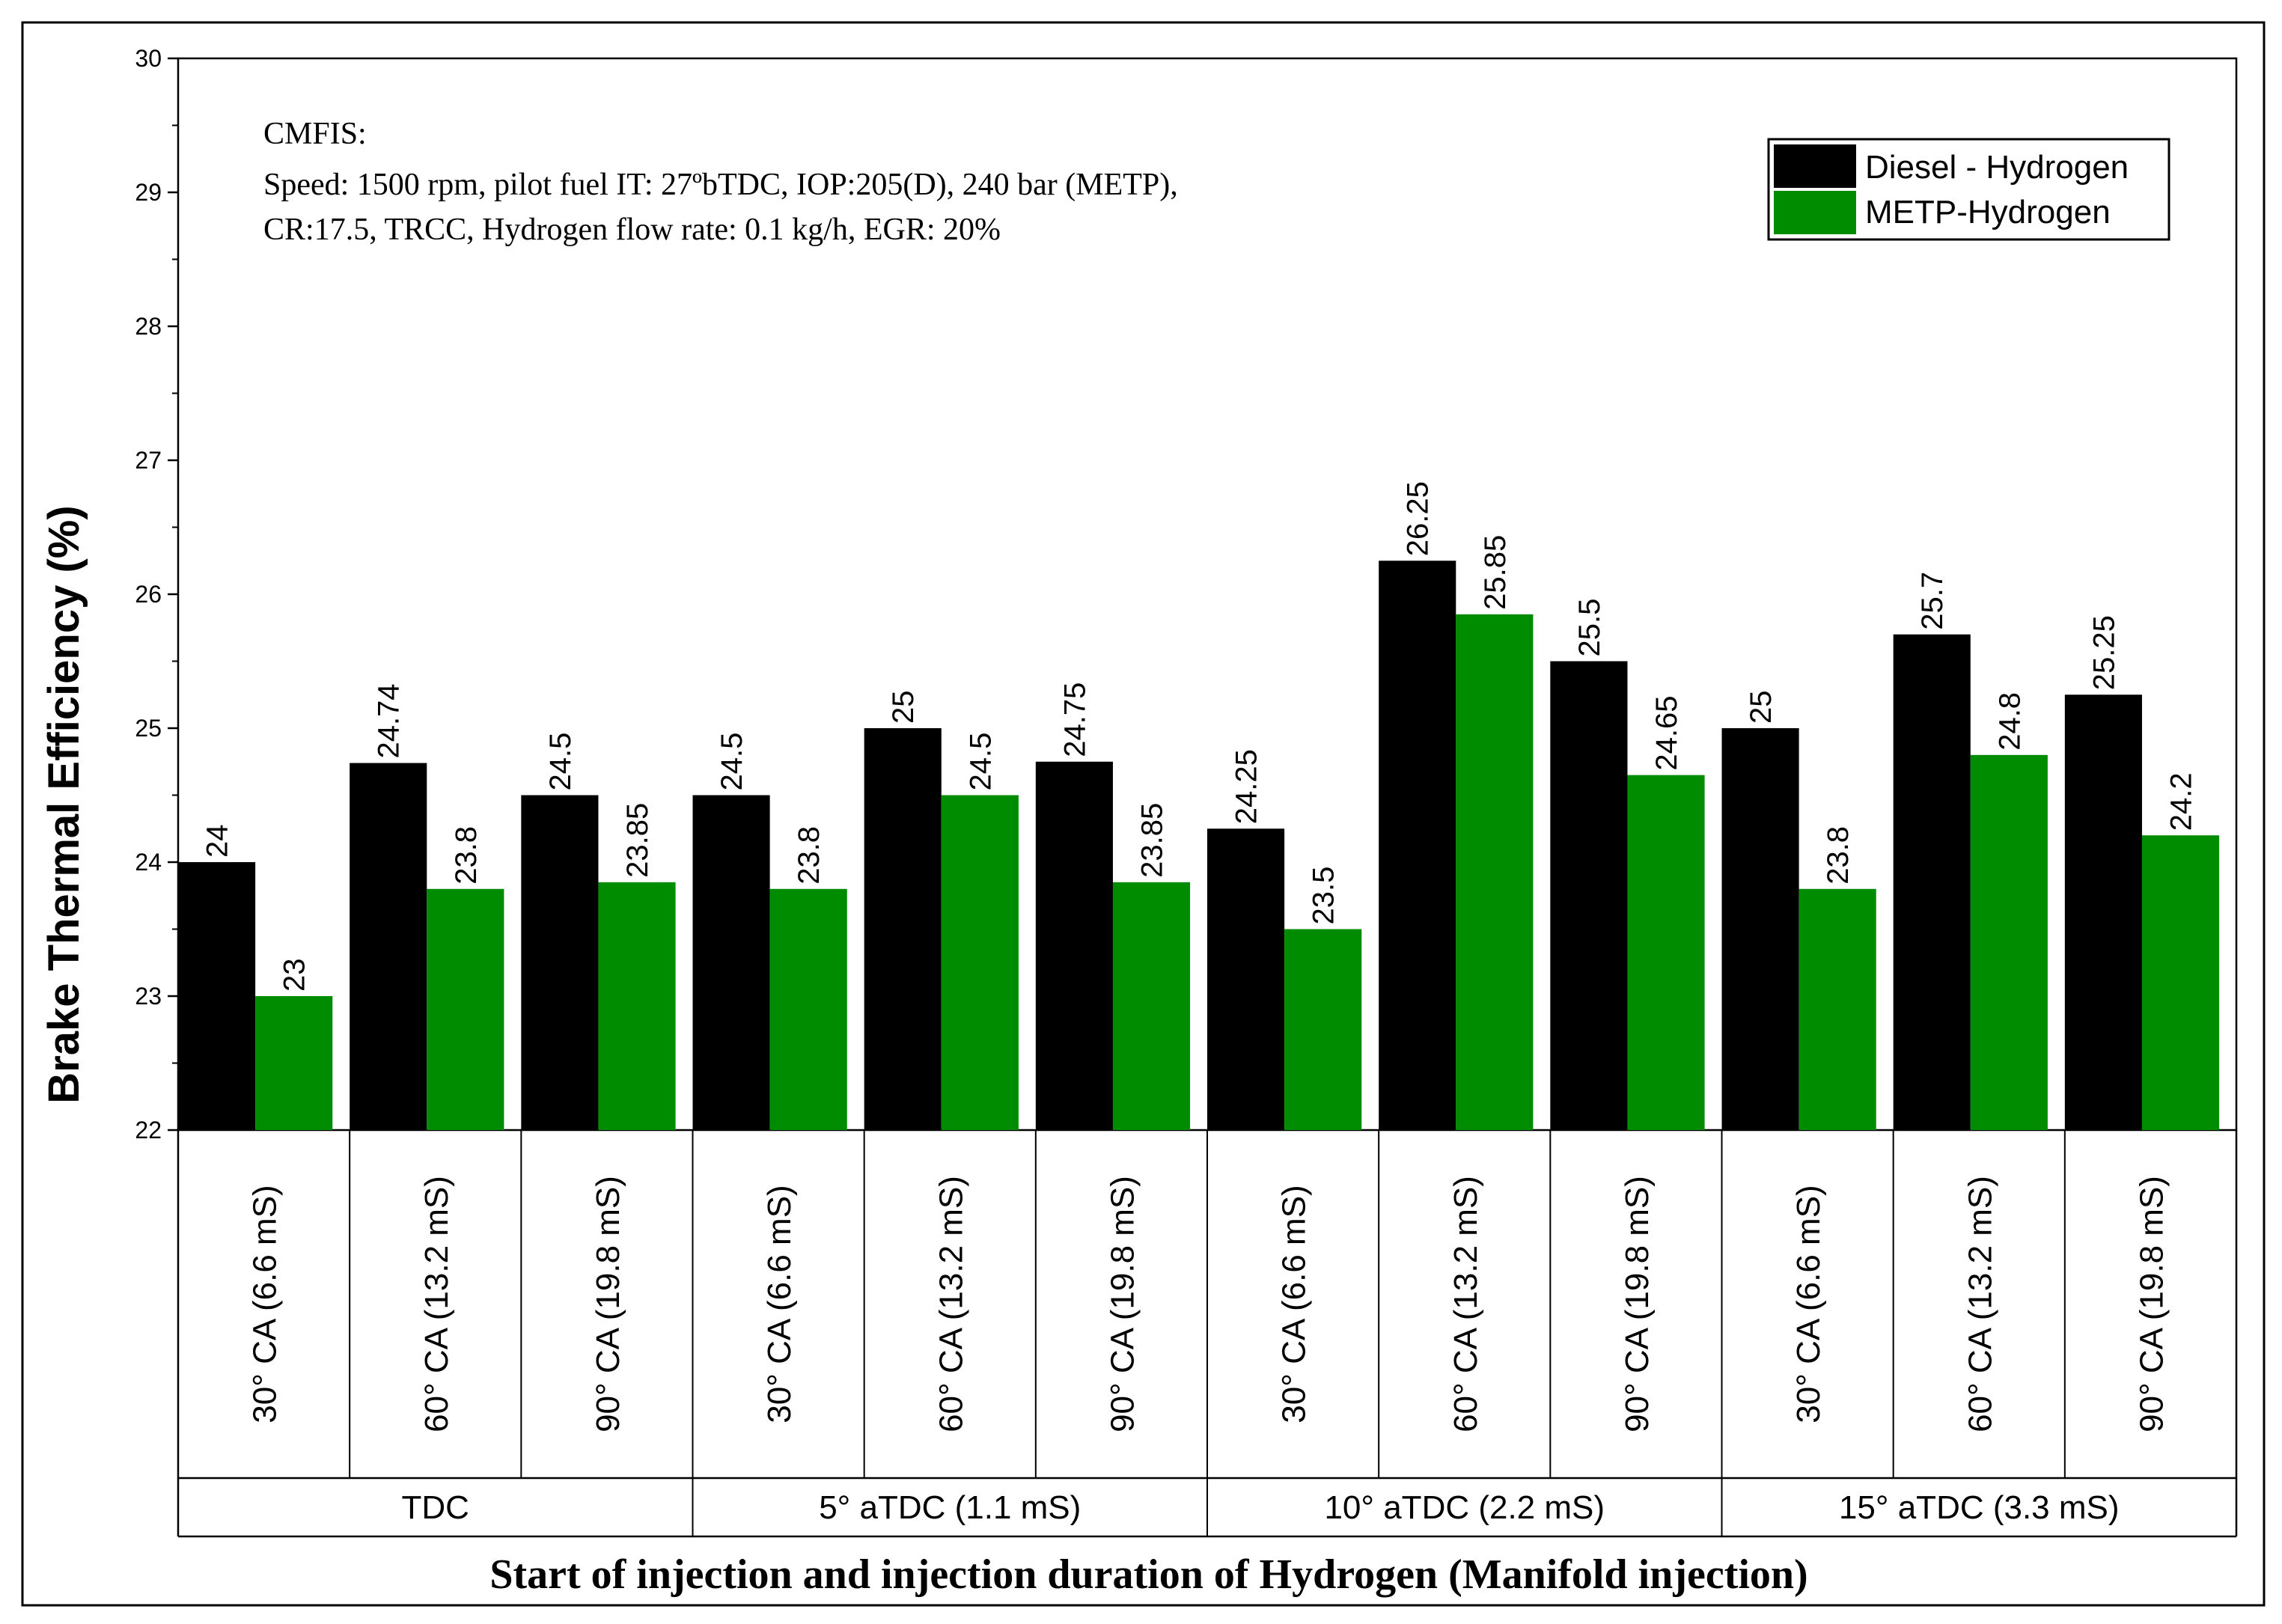 The width and height of the screenshot is (2282, 1624). Describe the element at coordinates (389, 721) in the screenshot. I see `data-label: 24.74` at that location.